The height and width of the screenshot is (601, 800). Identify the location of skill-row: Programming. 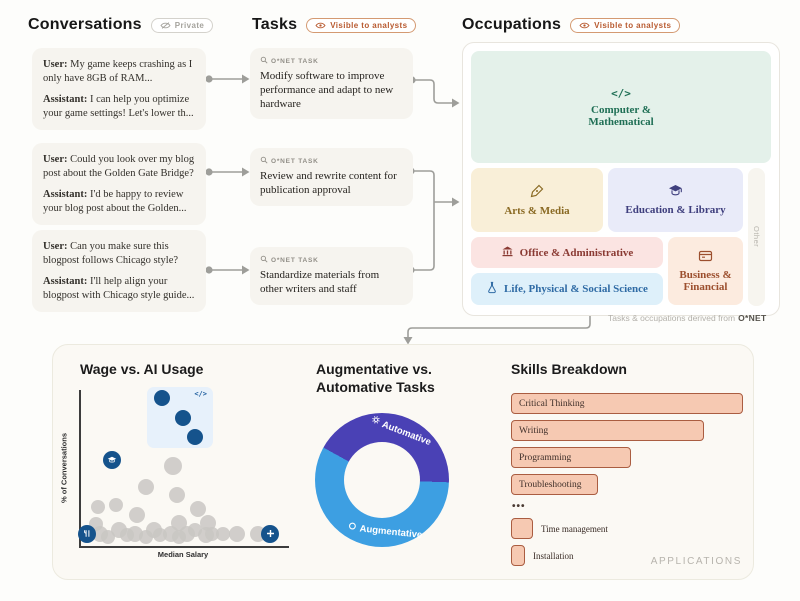
(633, 457).